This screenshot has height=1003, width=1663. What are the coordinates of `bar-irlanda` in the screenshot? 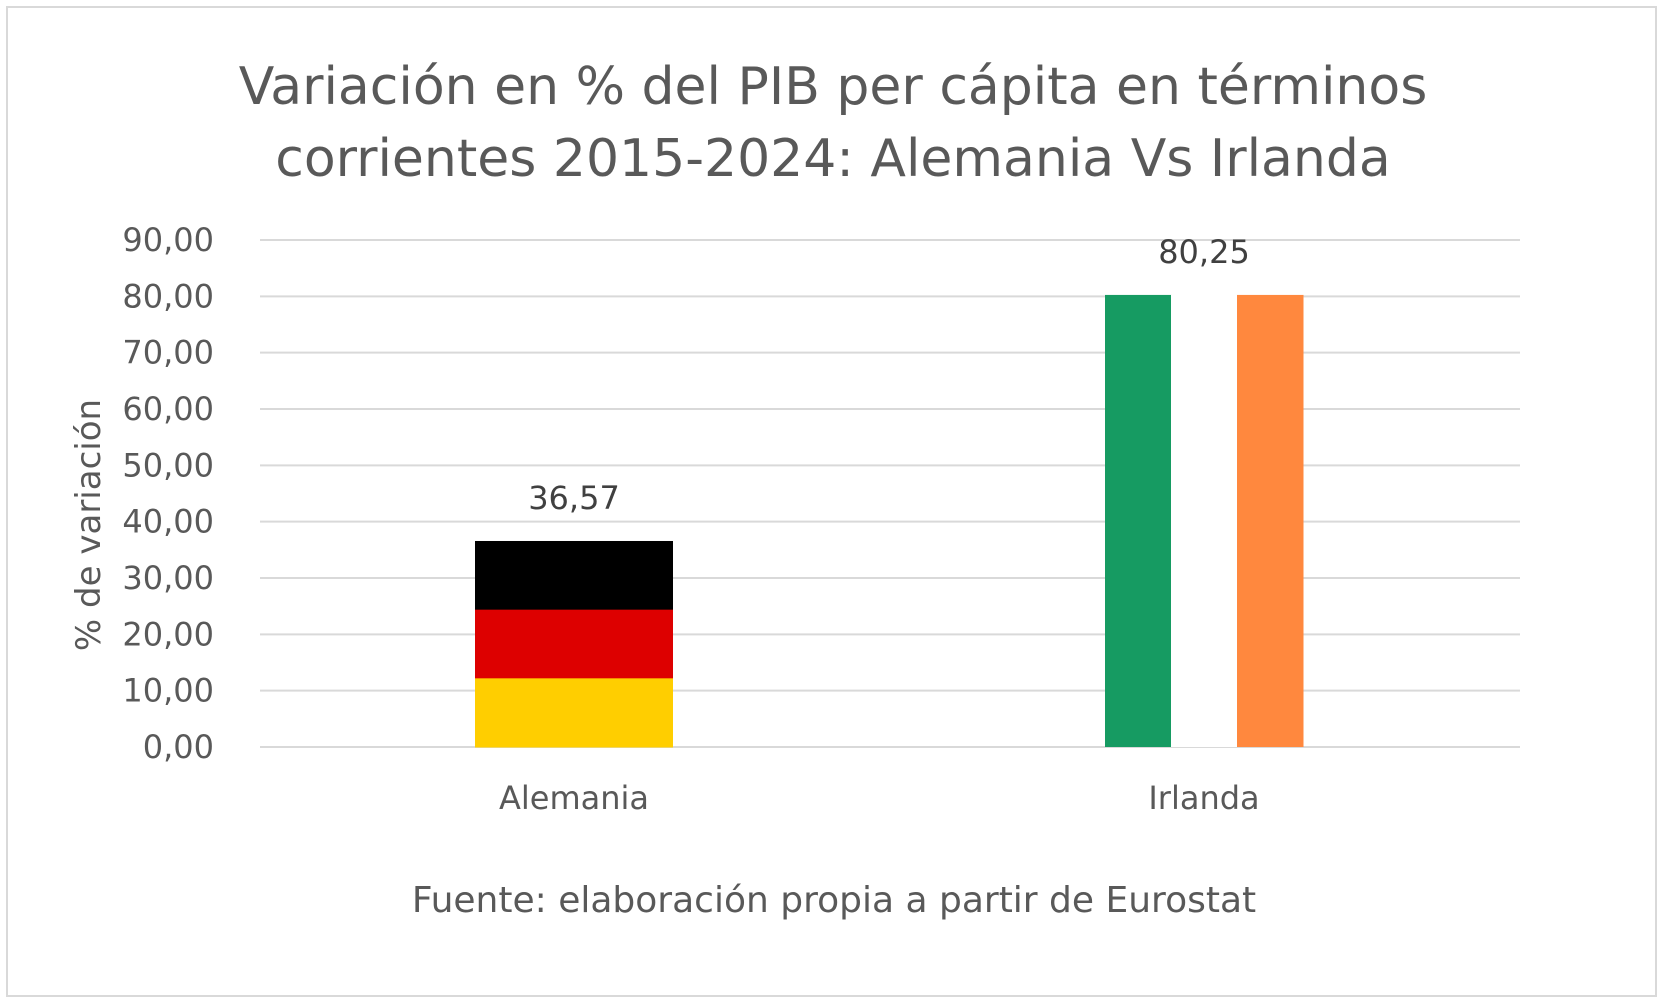 It's located at (1204, 520).